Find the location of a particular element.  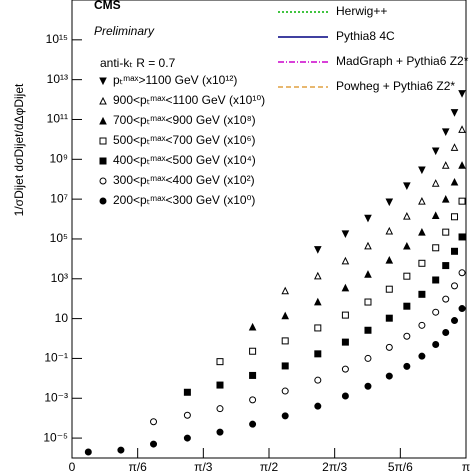

x-tick-label: π/6 is located at coordinates (138, 467).